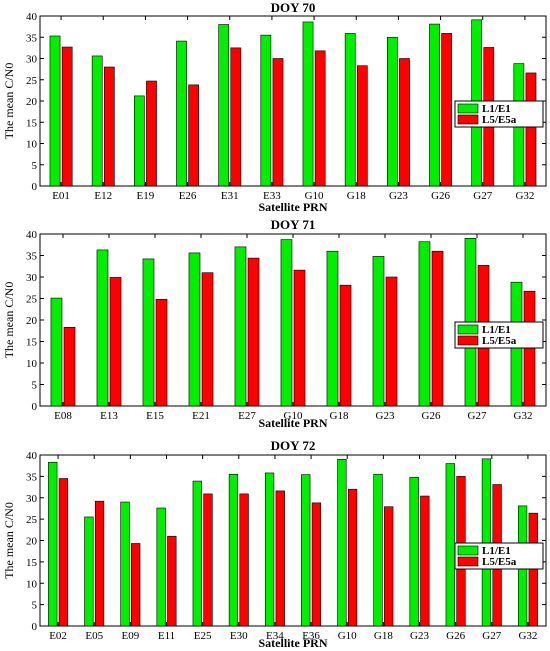 This screenshot has width=550, height=651. What do you see at coordinates (32, 60) in the screenshot?
I see `y-tick-label: 30` at bounding box center [32, 60].